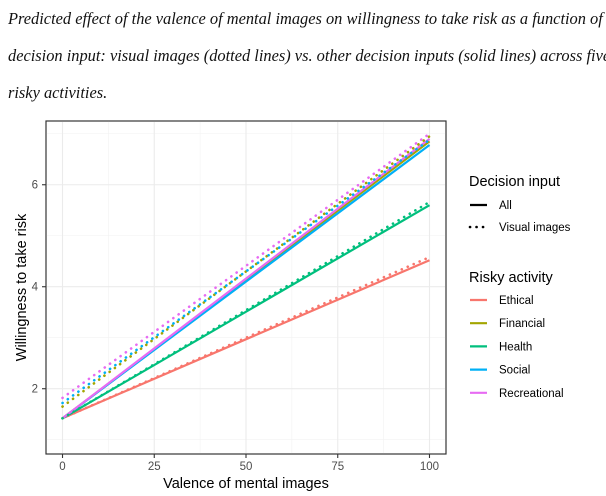  I want to click on legend-label-financial: Financial, so click(522, 324).